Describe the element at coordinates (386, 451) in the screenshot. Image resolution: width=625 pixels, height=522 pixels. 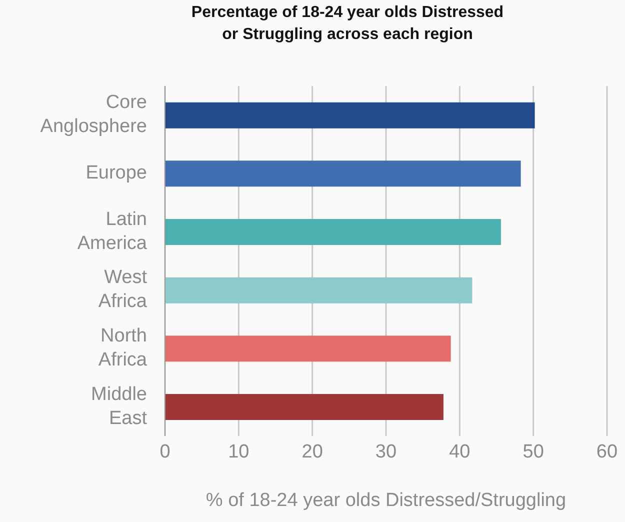
I see `x-tick-label: 30` at that location.